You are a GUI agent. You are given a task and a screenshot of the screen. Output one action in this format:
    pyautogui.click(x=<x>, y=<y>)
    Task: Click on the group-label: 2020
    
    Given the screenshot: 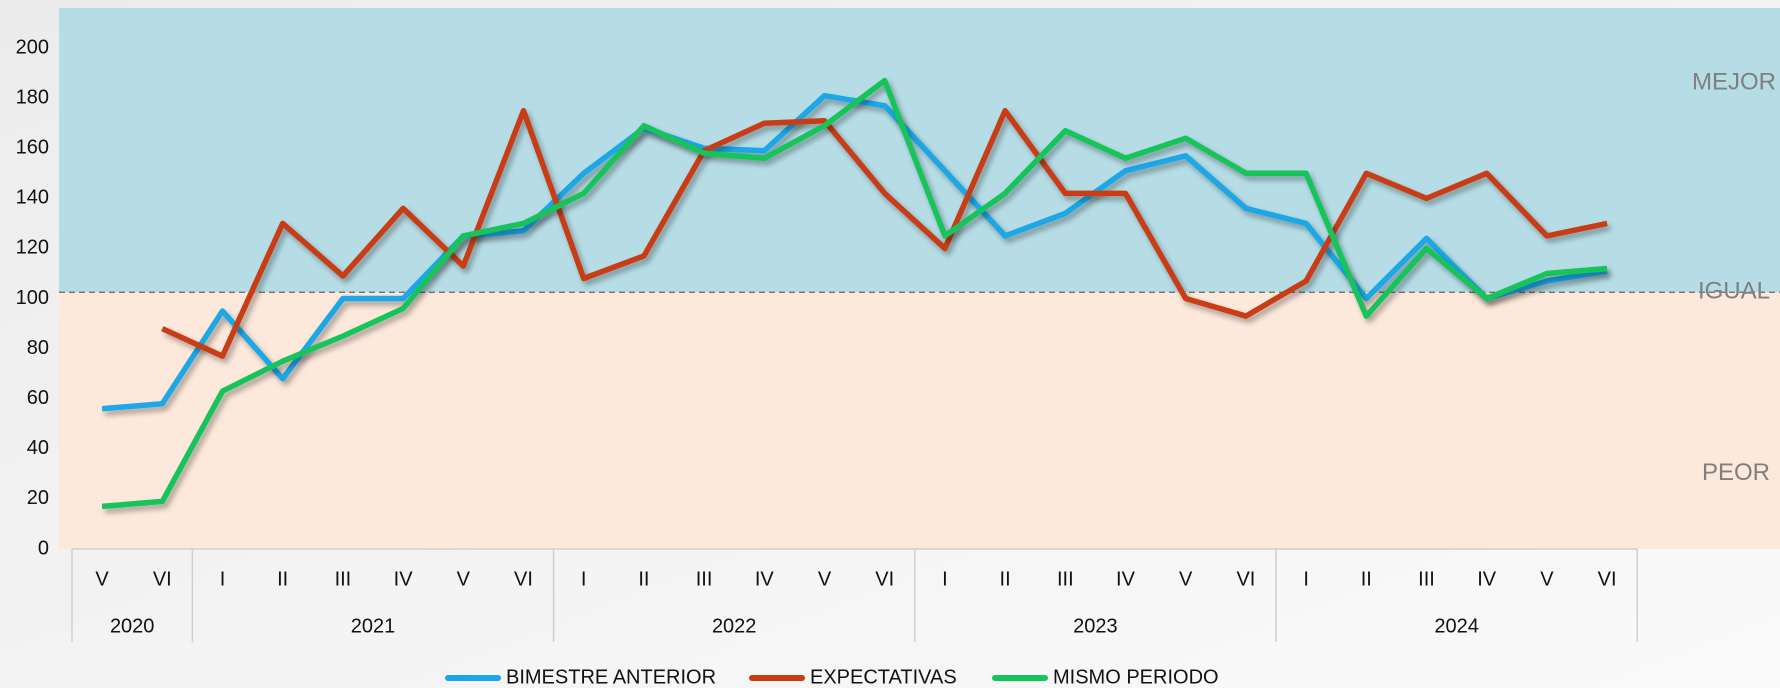 What is the action you would take?
    pyautogui.click(x=132, y=626)
    